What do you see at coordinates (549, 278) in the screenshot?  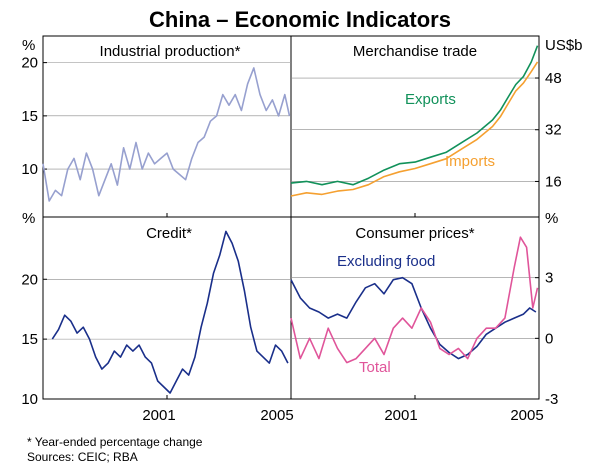 I see `y-tick-label-cpi-2: 3` at bounding box center [549, 278].